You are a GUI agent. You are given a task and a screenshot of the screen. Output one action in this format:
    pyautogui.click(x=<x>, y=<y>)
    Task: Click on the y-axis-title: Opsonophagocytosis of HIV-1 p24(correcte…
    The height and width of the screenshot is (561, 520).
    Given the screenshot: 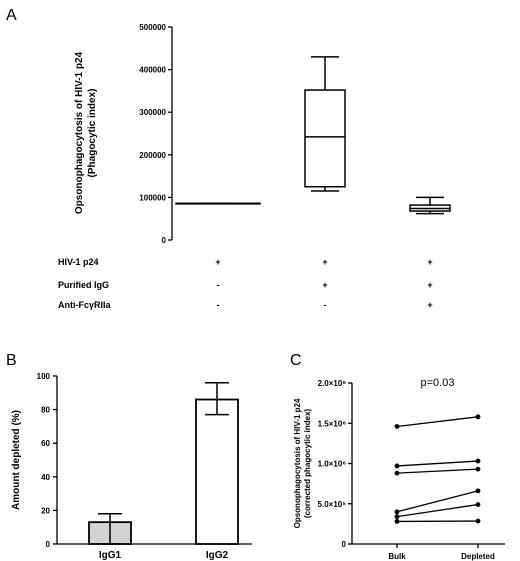 What is the action you would take?
    pyautogui.click(x=302, y=463)
    